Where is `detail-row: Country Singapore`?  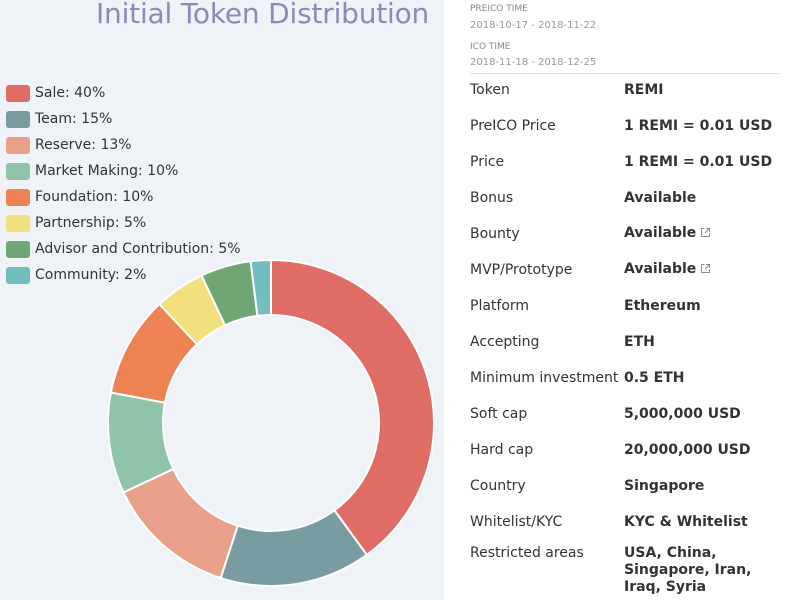
detail-row: Country Singapore is located at coordinates (635, 486).